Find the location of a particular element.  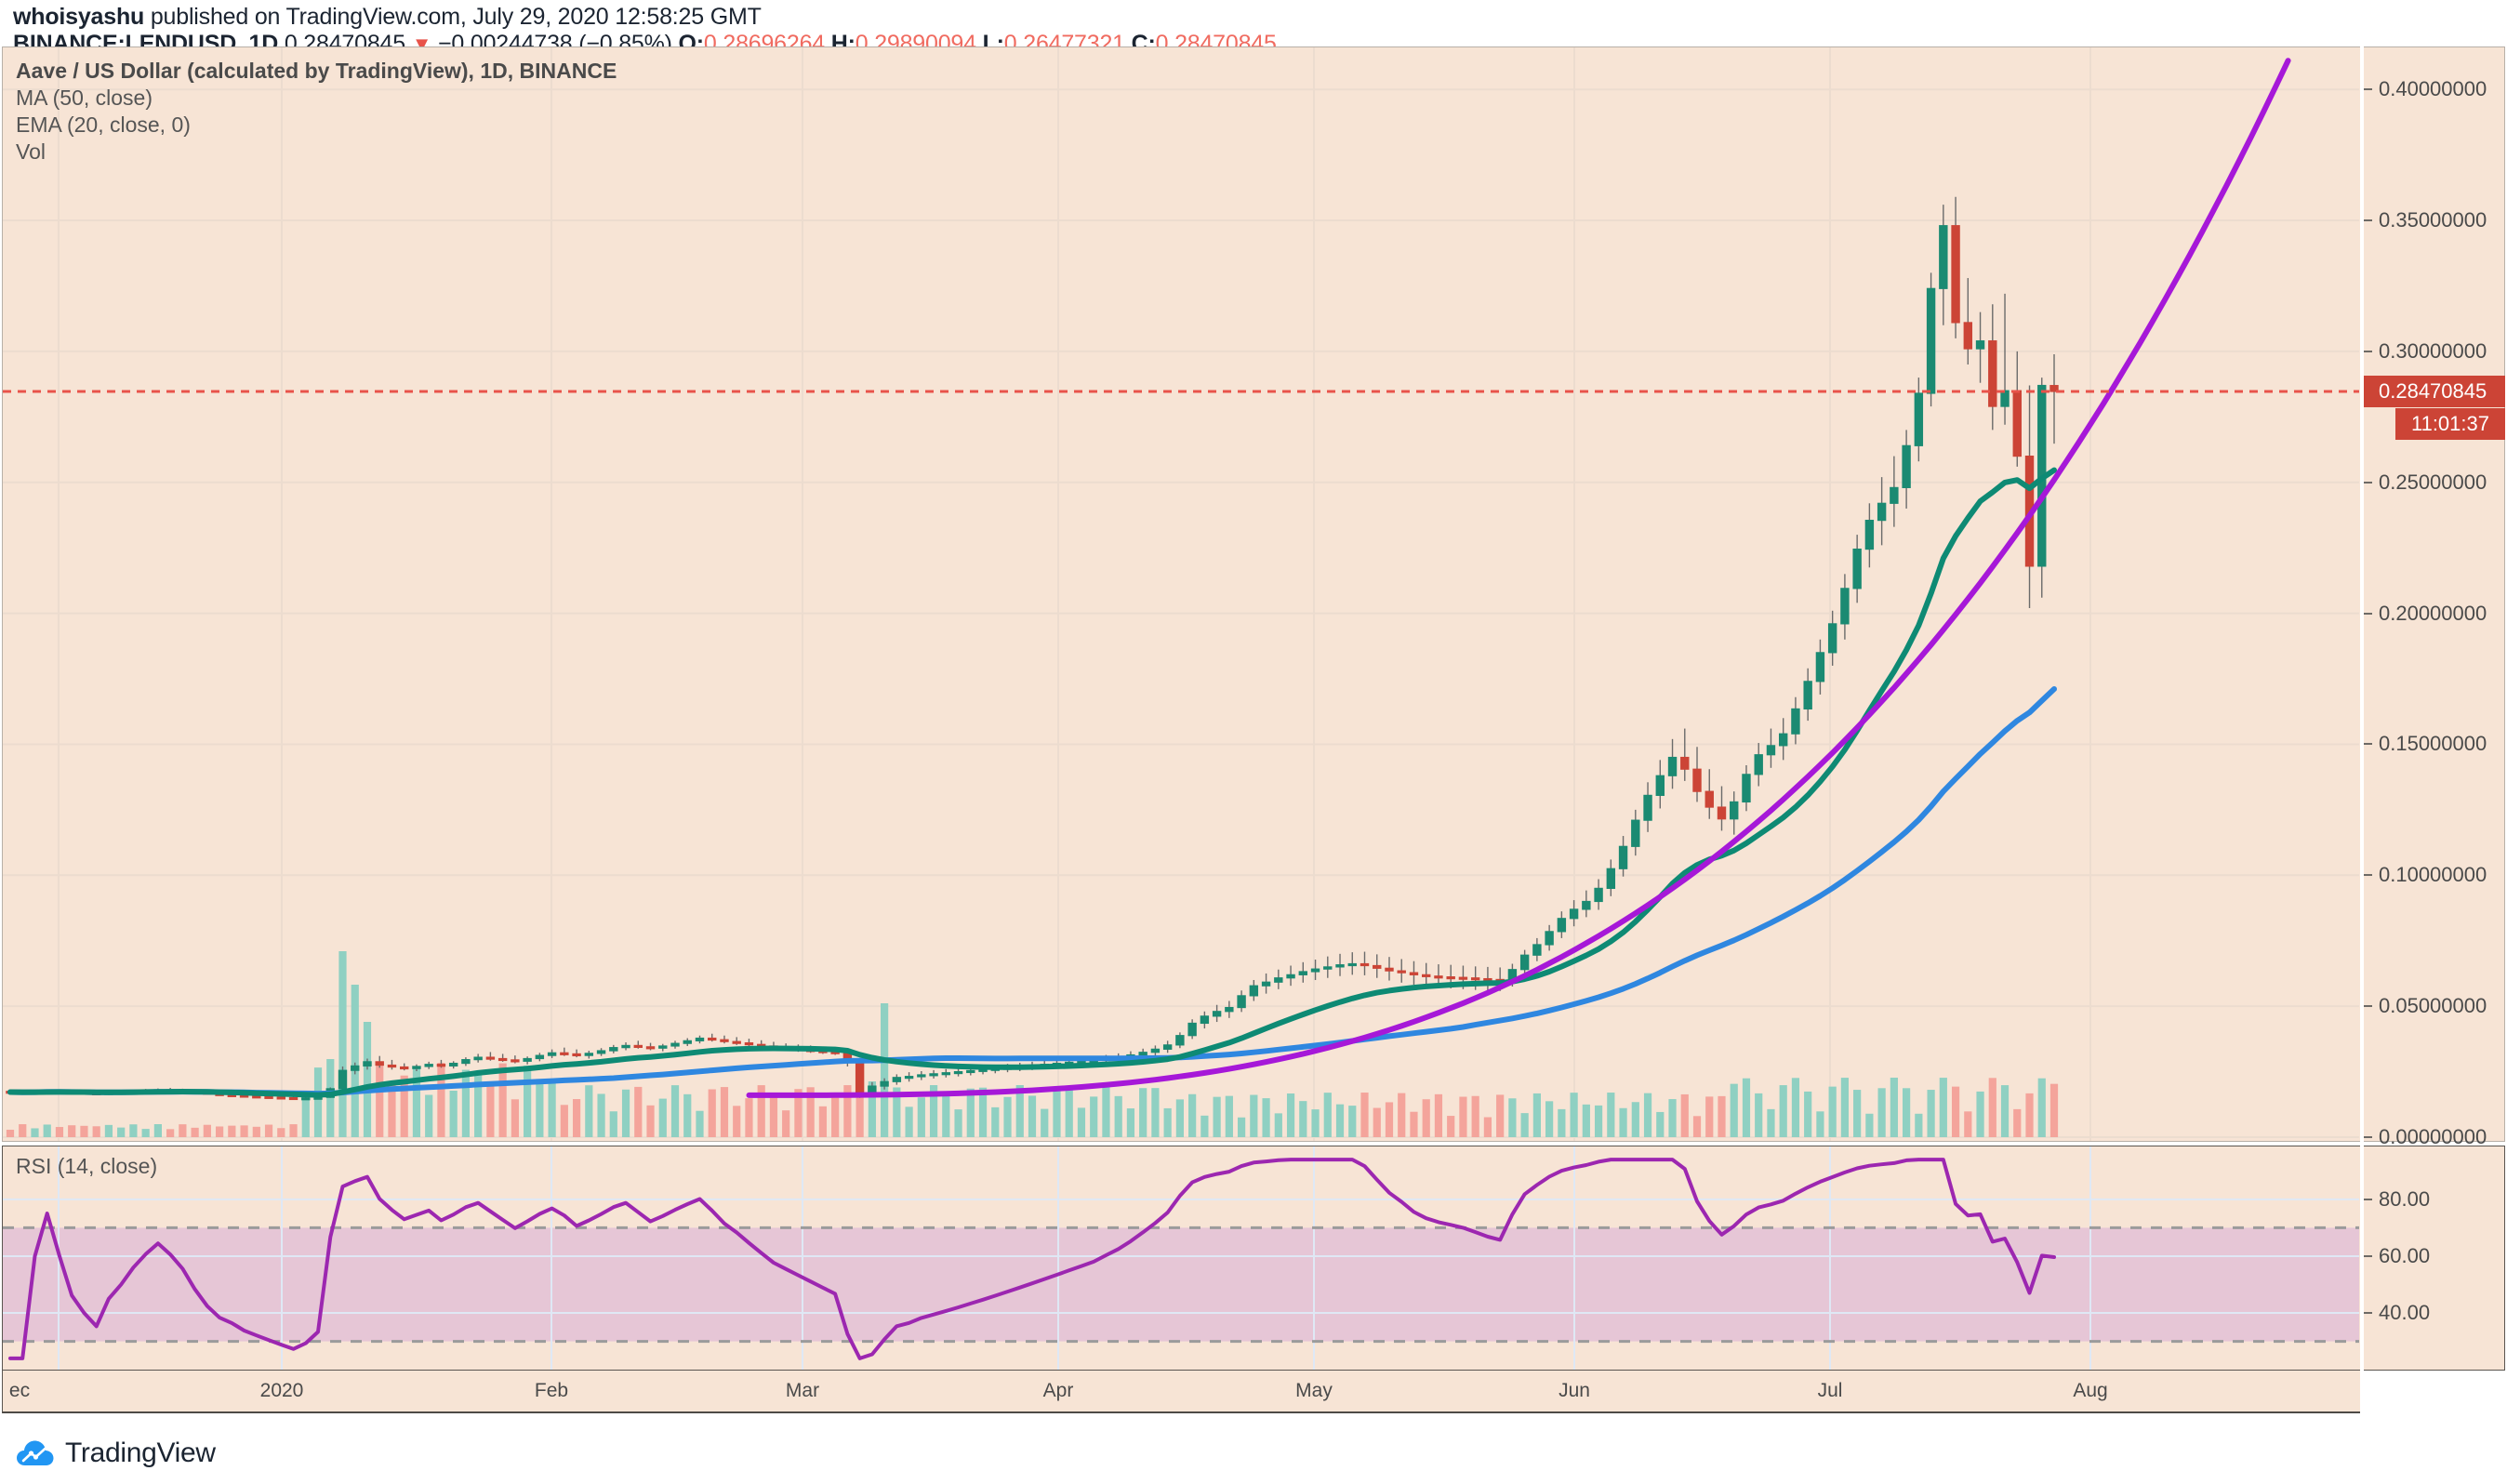

rsi-axis-label: 40.00 is located at coordinates (2405, 1313).